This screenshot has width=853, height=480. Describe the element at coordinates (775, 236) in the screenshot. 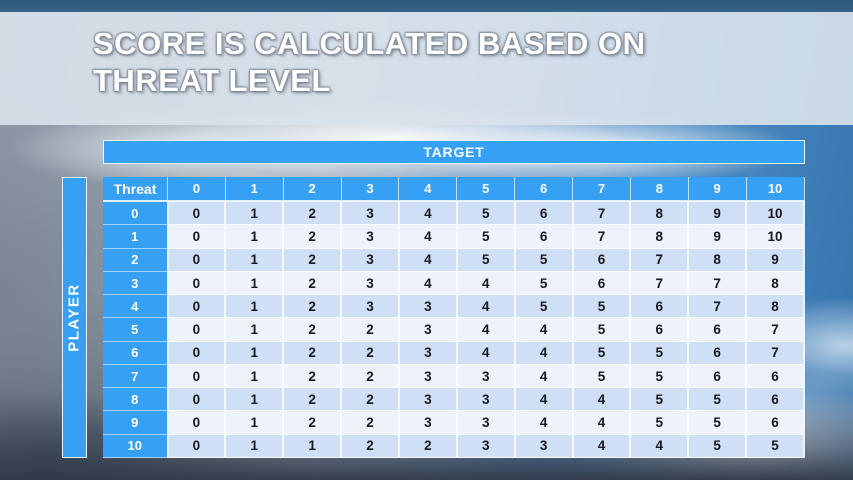

I see `score-cell: 10` at that location.